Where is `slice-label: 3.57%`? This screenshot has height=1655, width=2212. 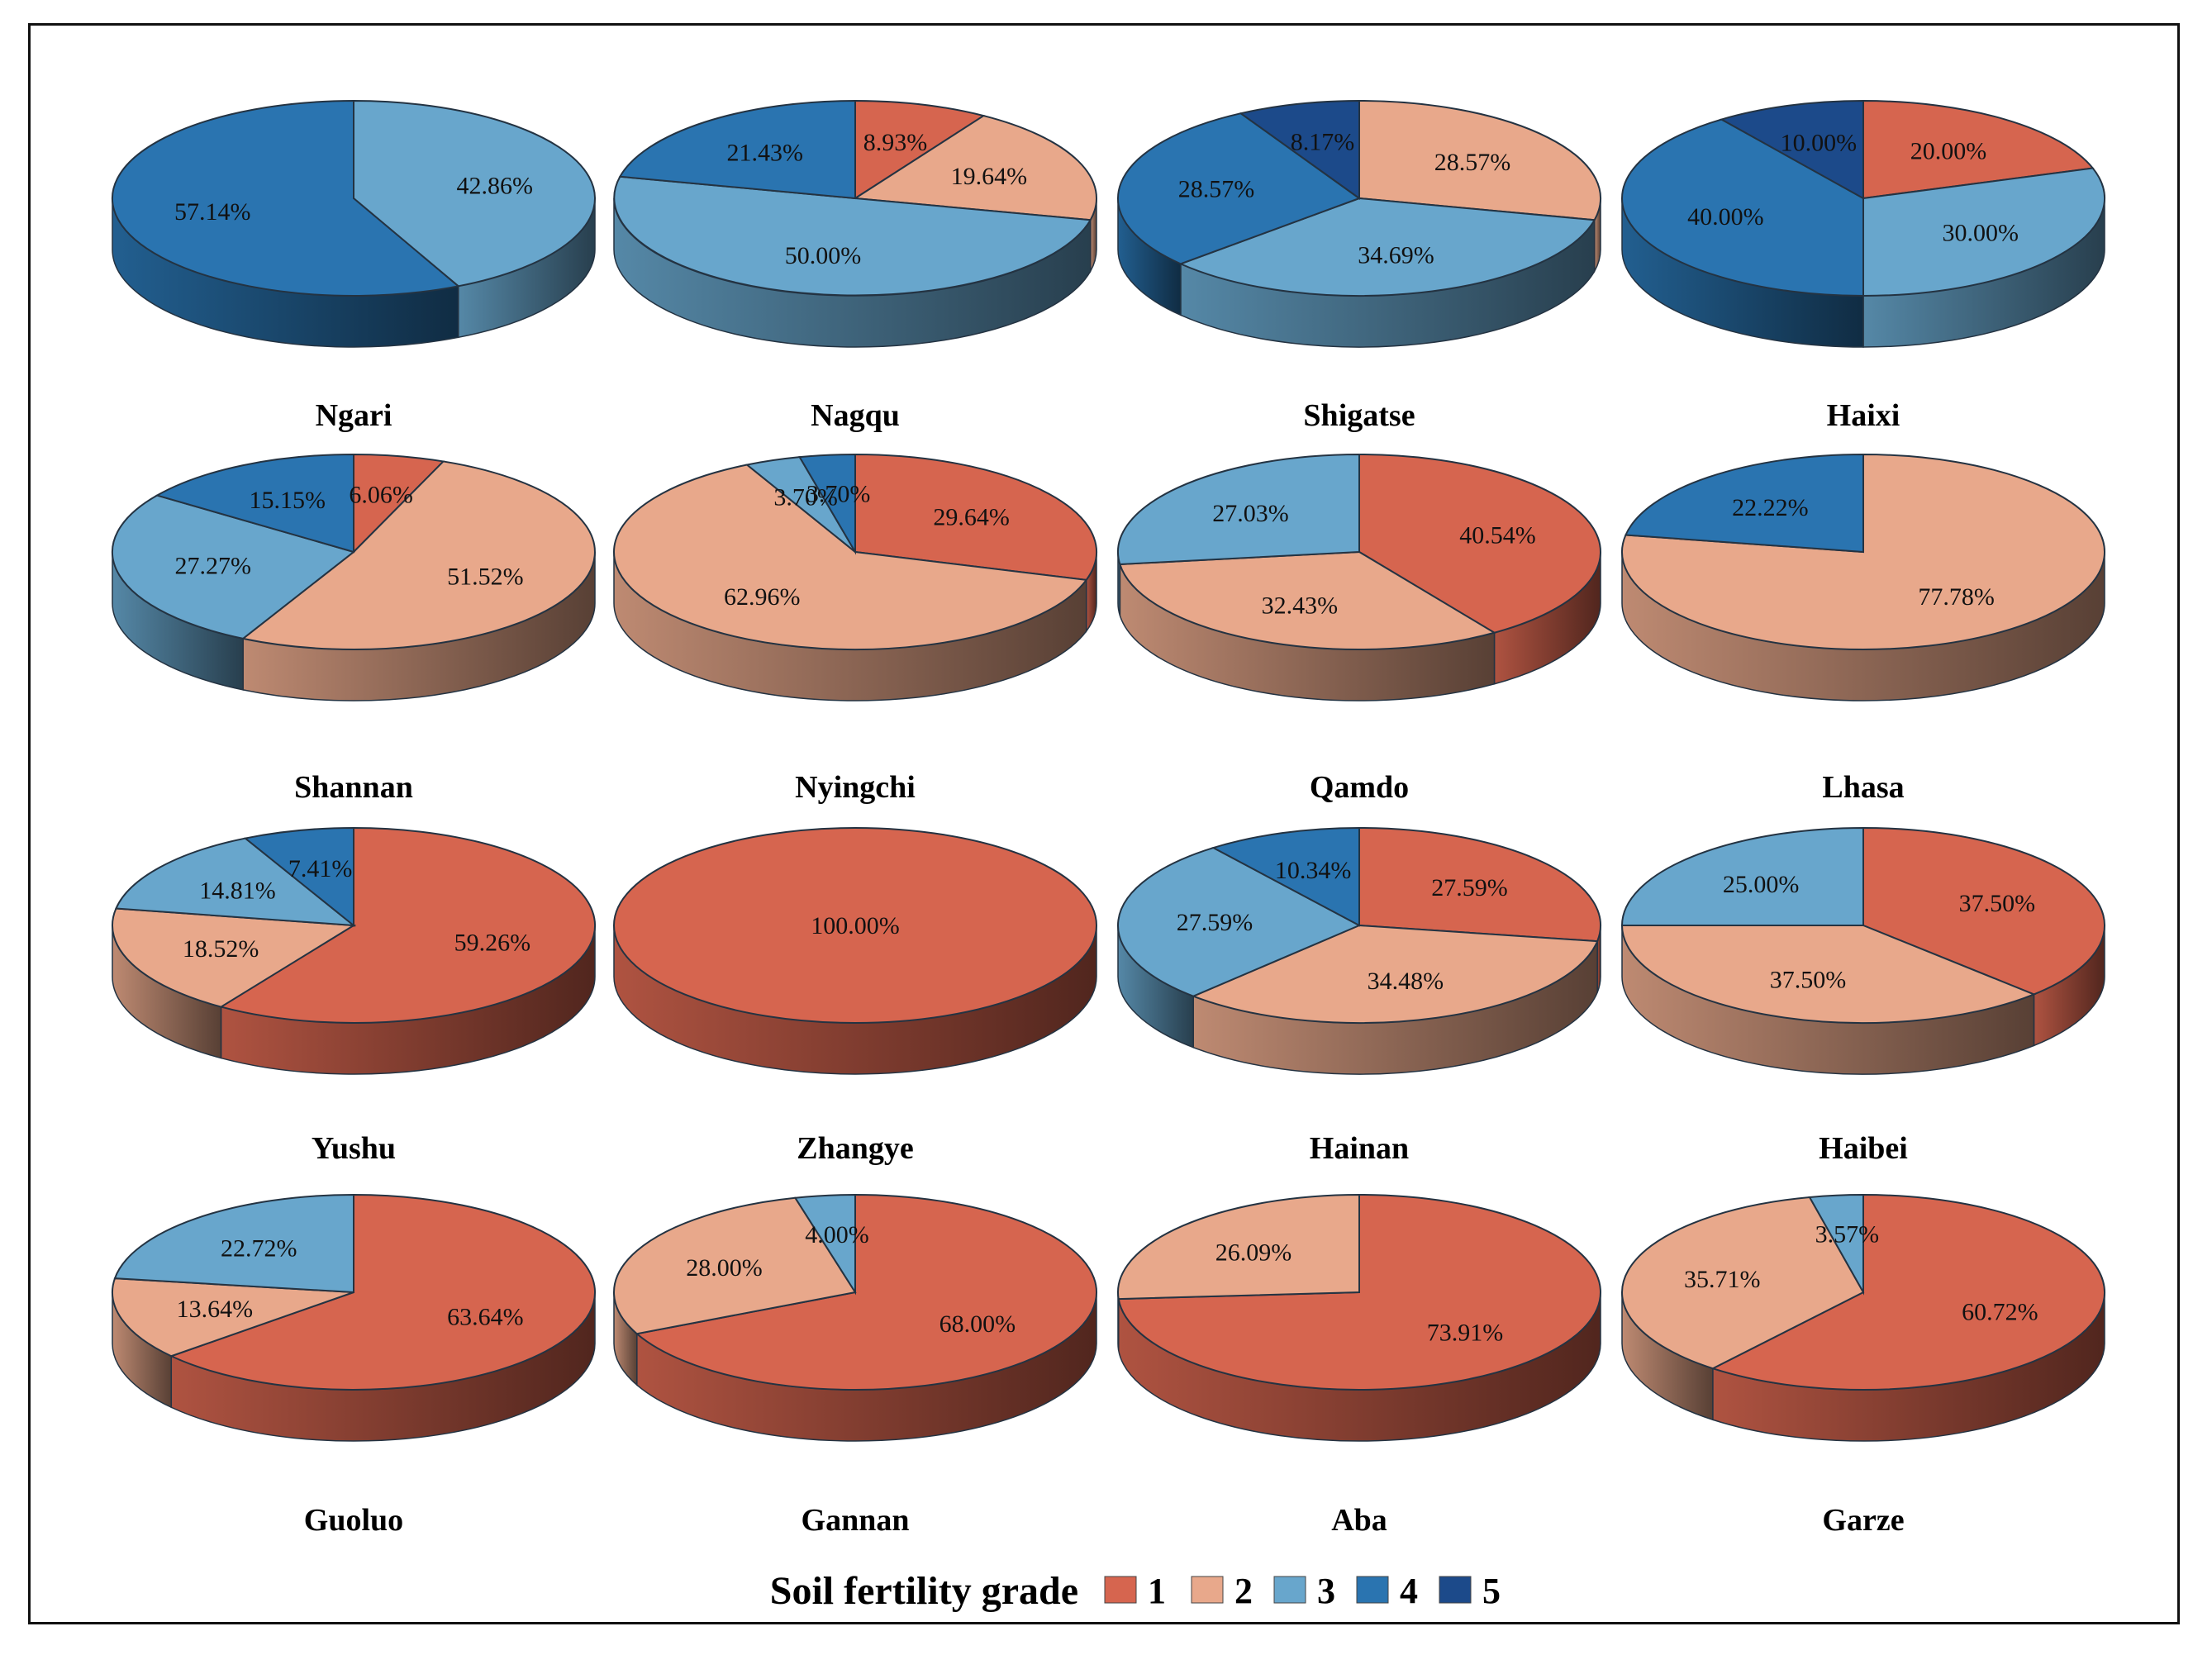 slice-label: 3.57% is located at coordinates (1847, 1234).